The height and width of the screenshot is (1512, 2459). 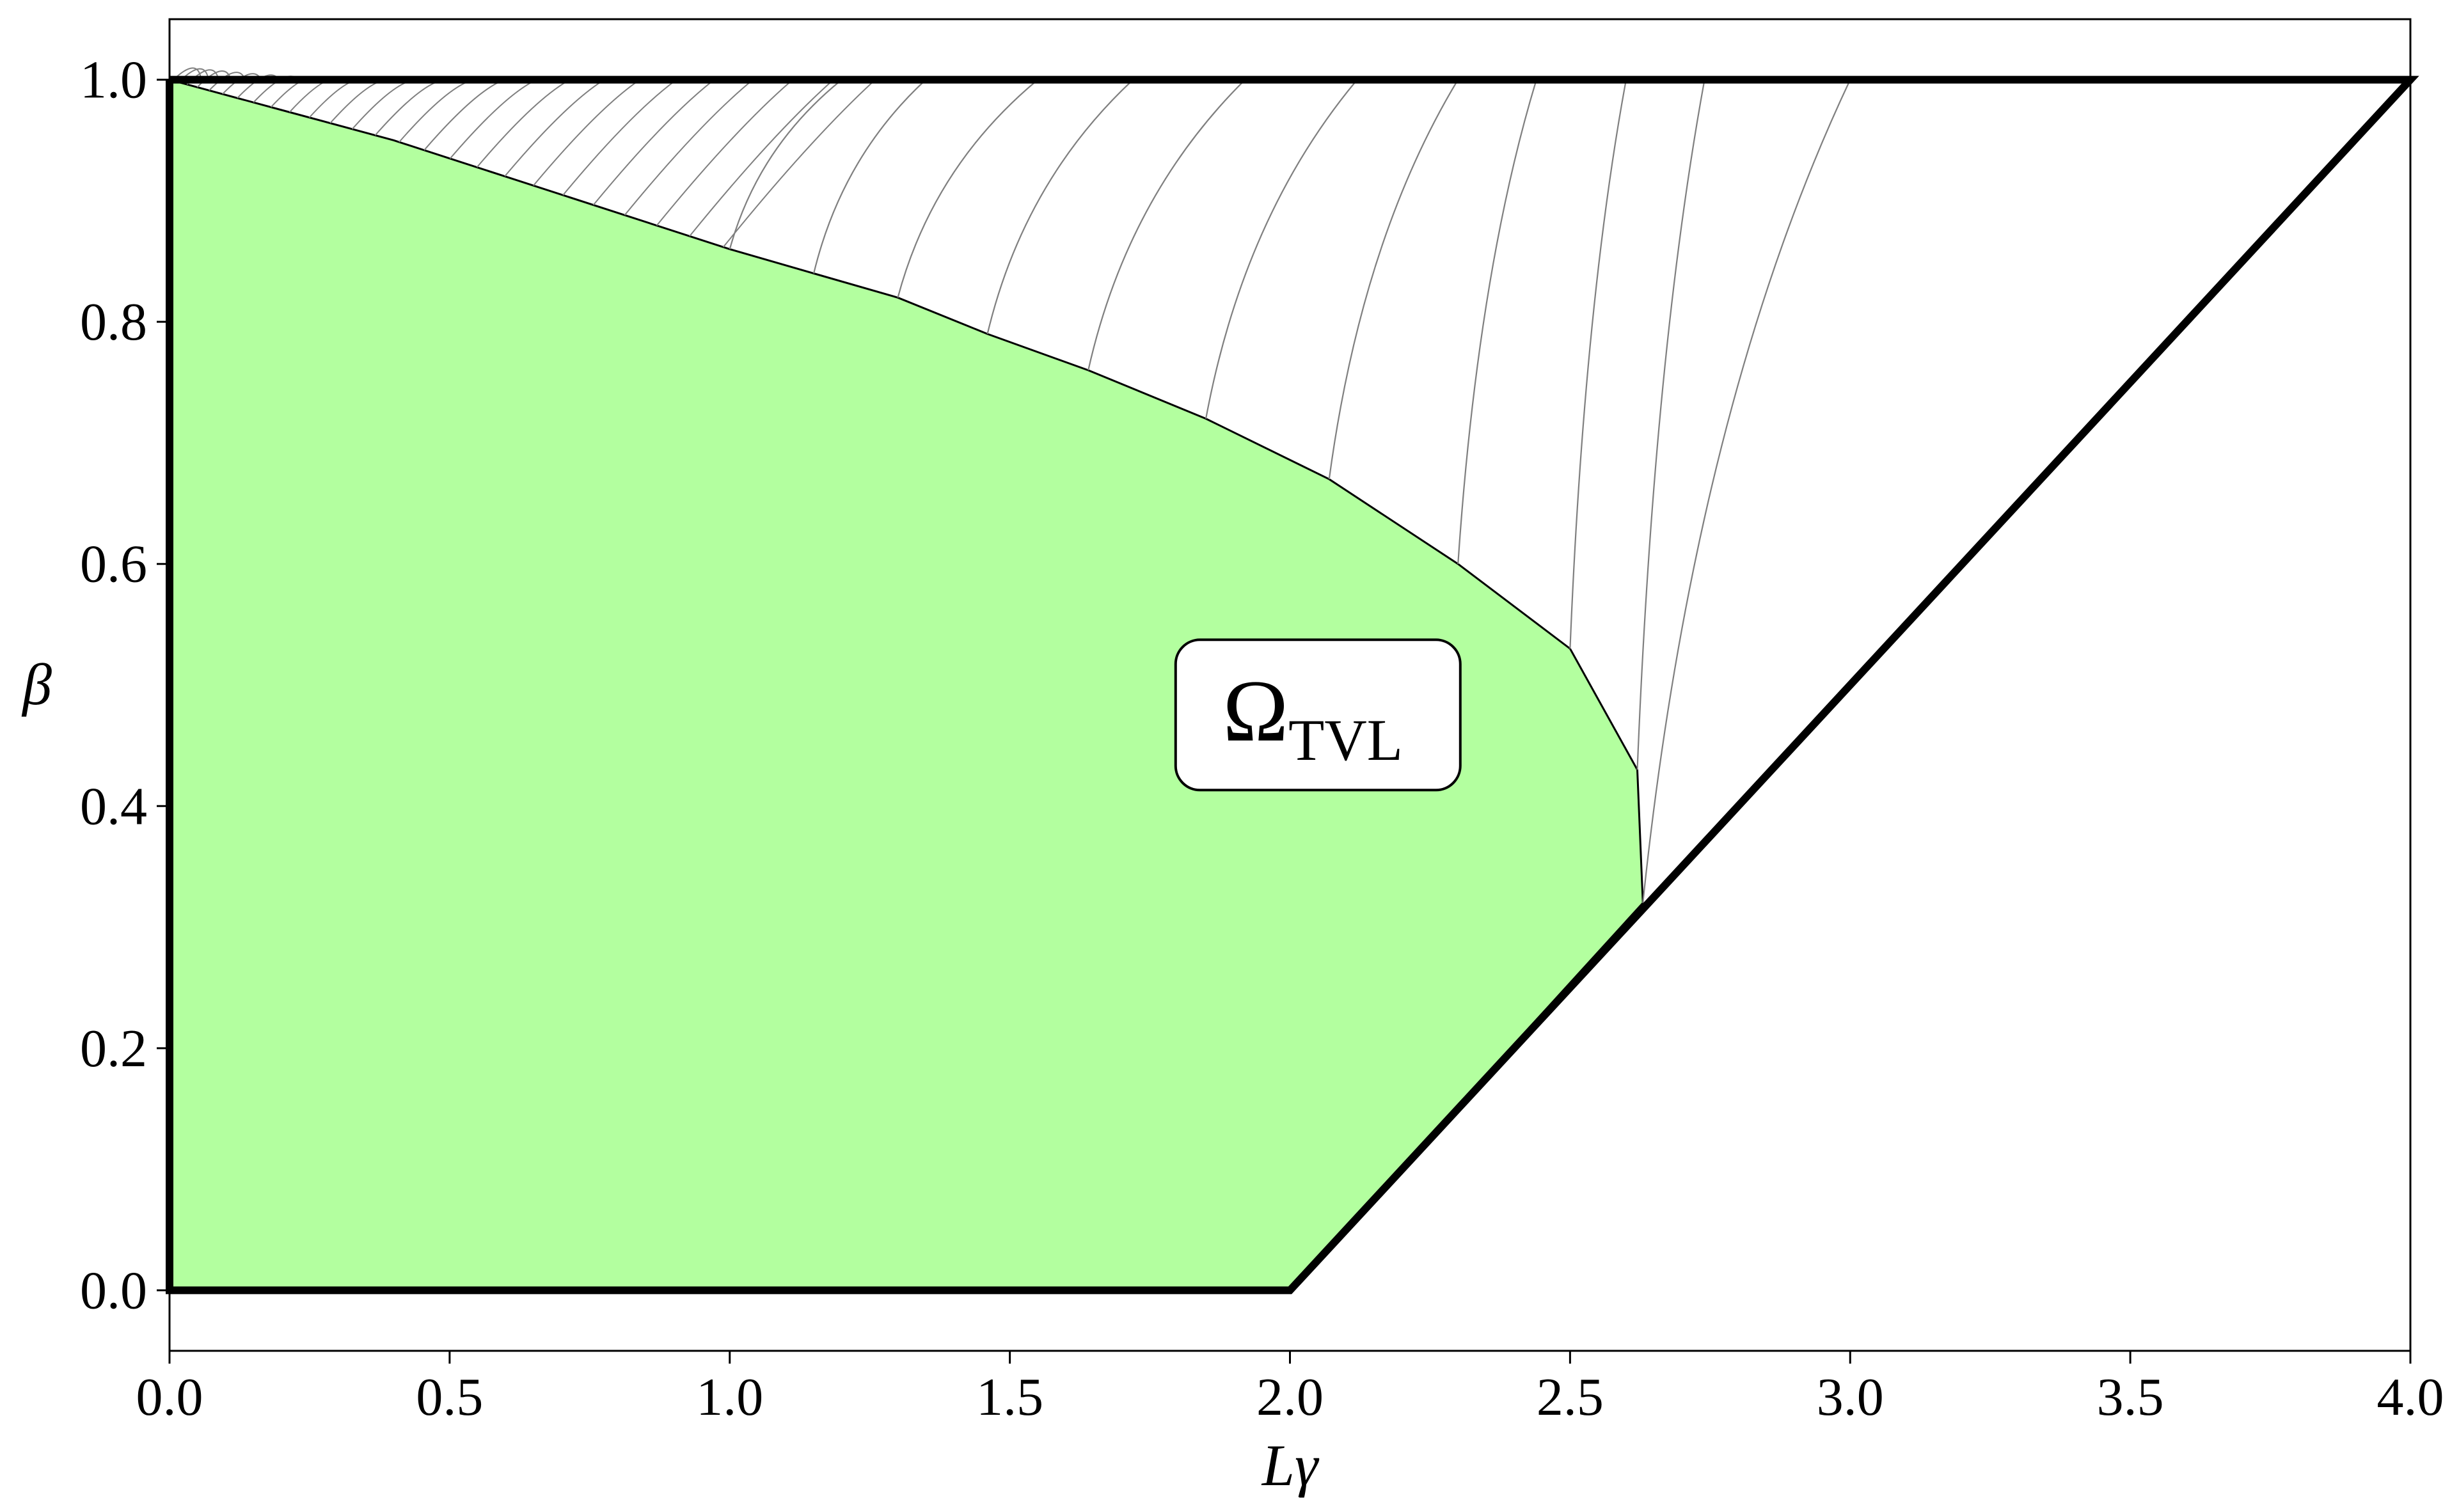 I want to click on y-axis-label: β, so click(x=37, y=684).